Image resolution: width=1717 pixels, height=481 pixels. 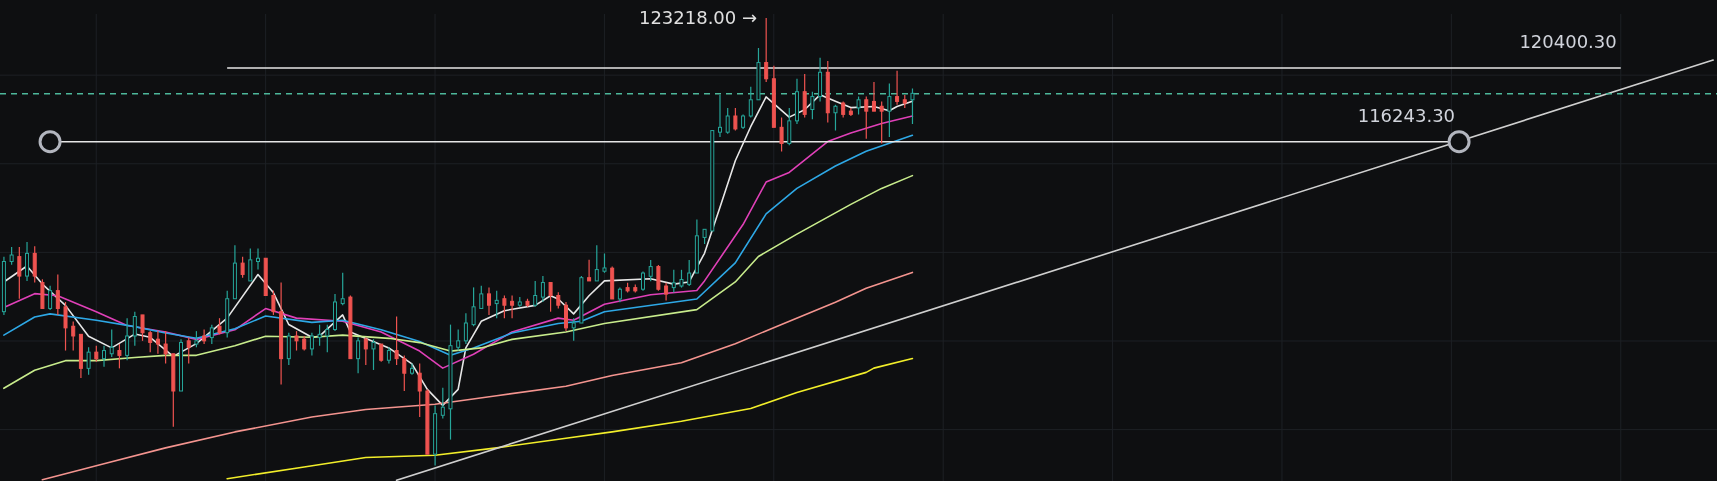 What do you see at coordinates (1568, 42) in the screenshot?
I see `ref-line-label: 120400.30` at bounding box center [1568, 42].